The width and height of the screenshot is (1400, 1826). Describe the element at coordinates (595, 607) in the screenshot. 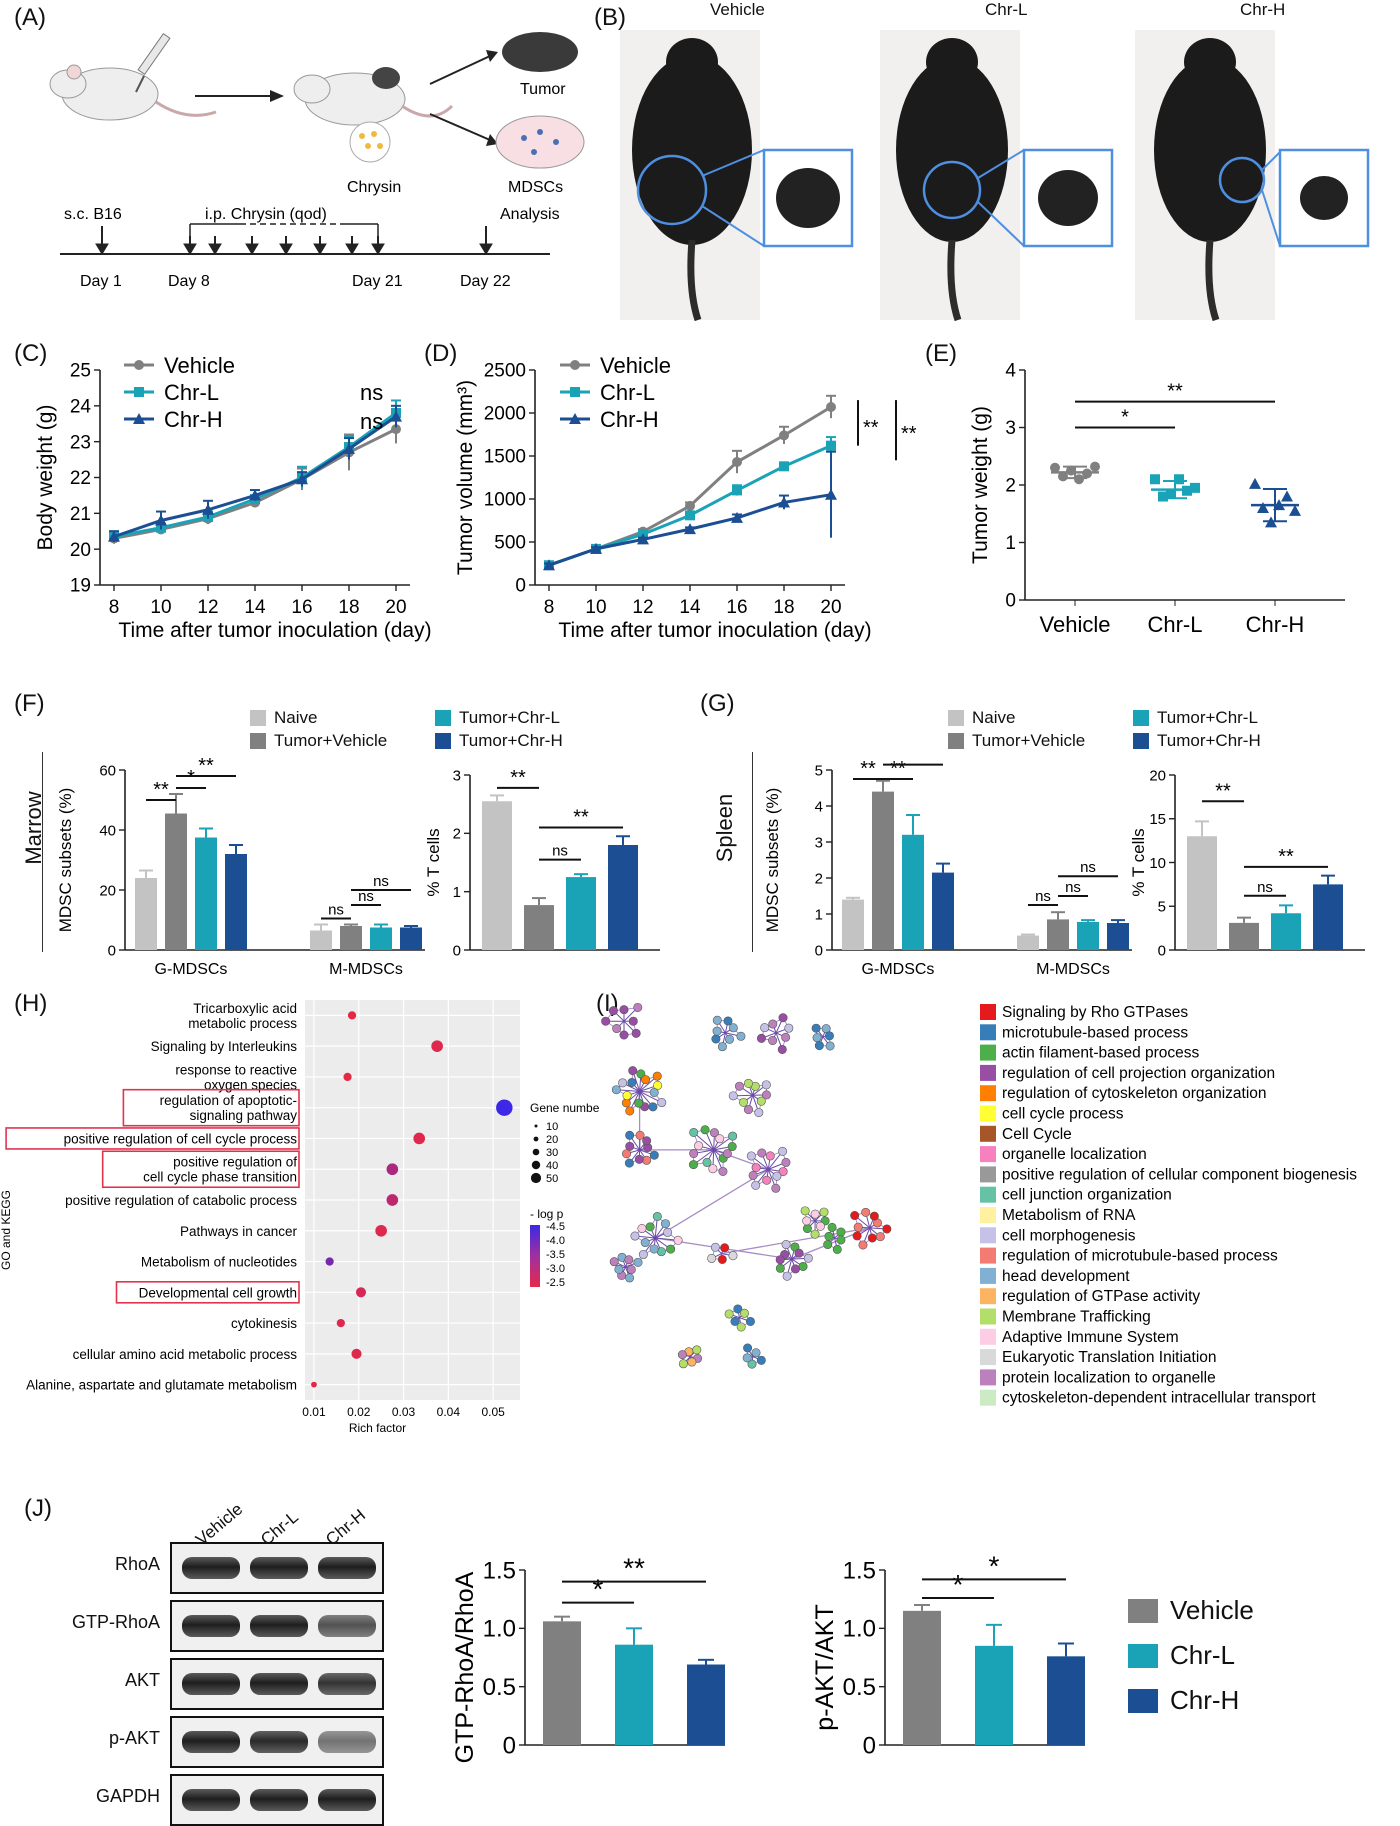

I see `x-tick-label: 10` at that location.